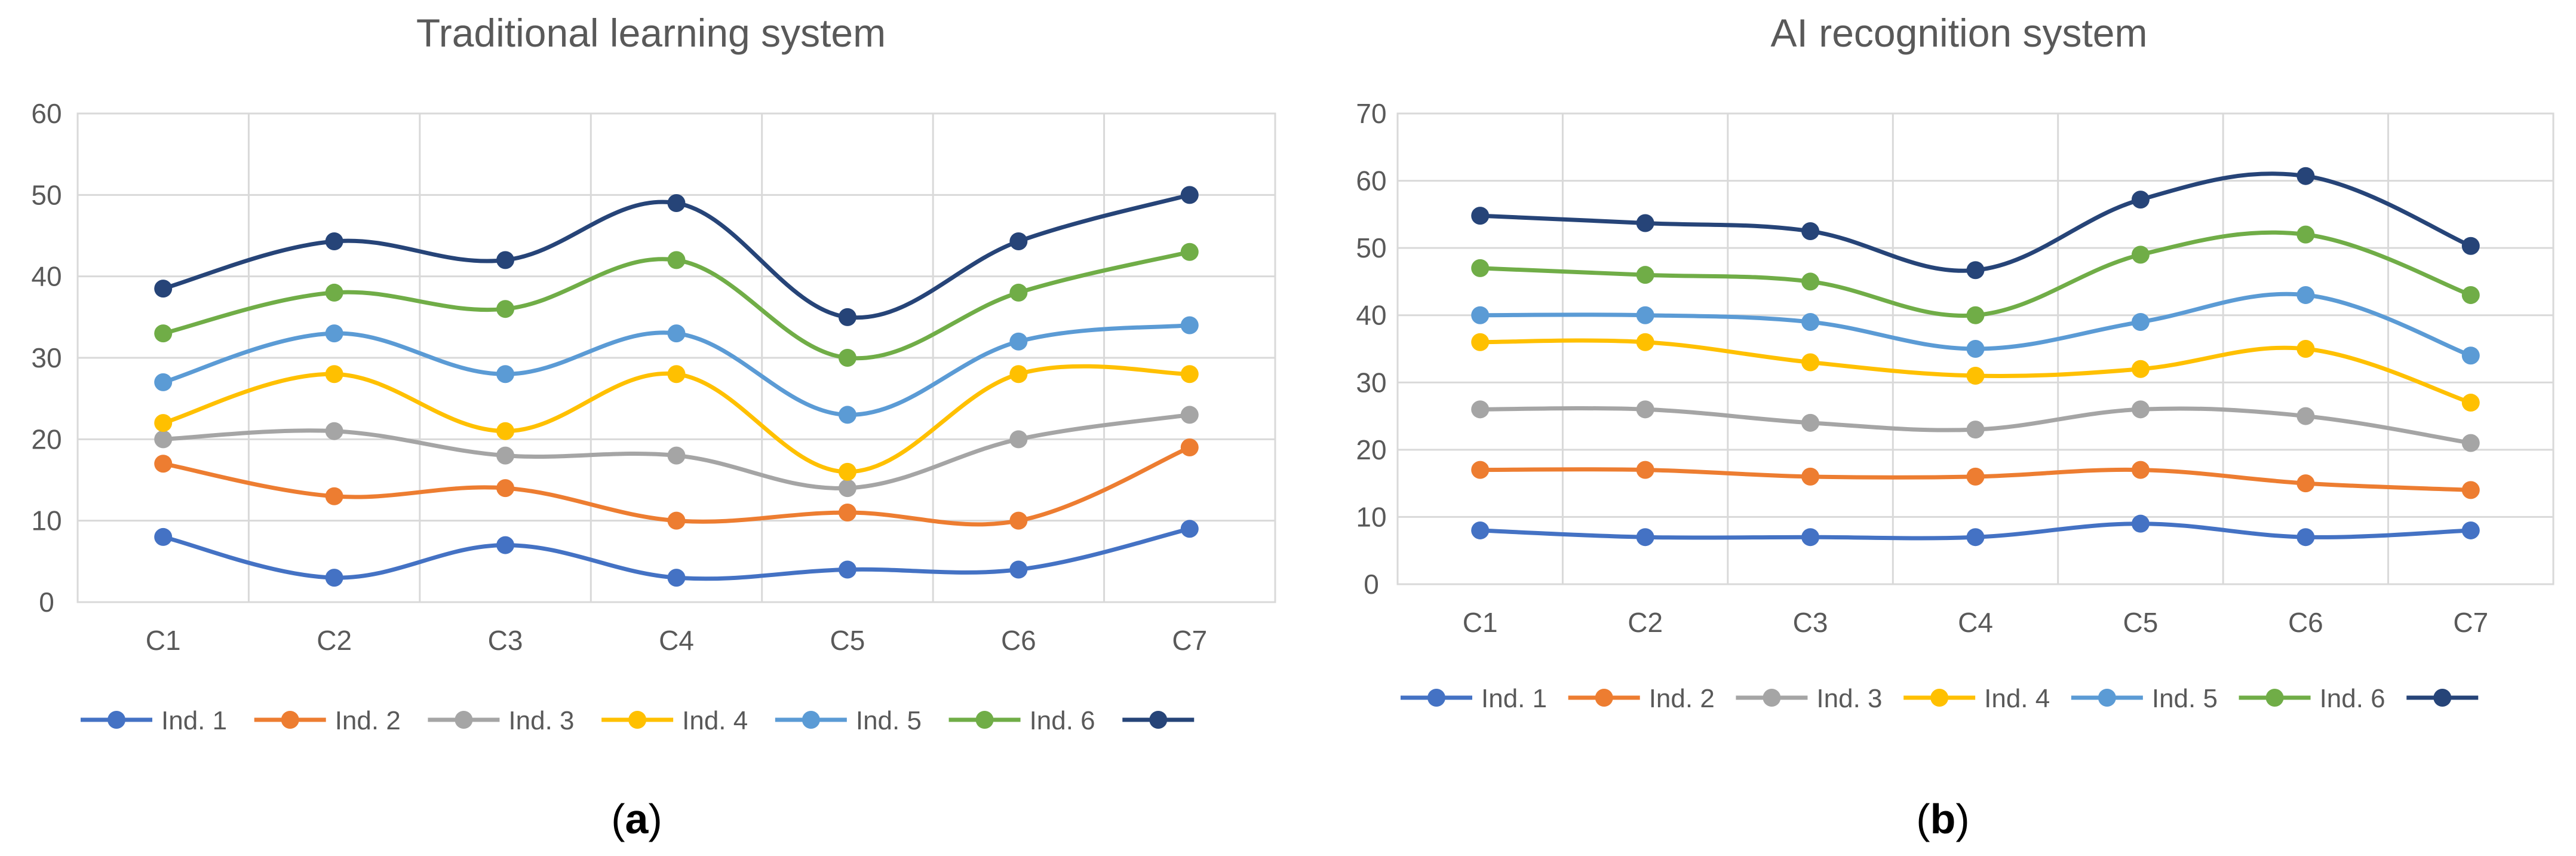 This screenshot has width=2576, height=856. I want to click on legend: Ind. 1 Ind. 2 Ind. 3 Ind. 4 Ind. 5 Ind. 6, so click(638, 720).